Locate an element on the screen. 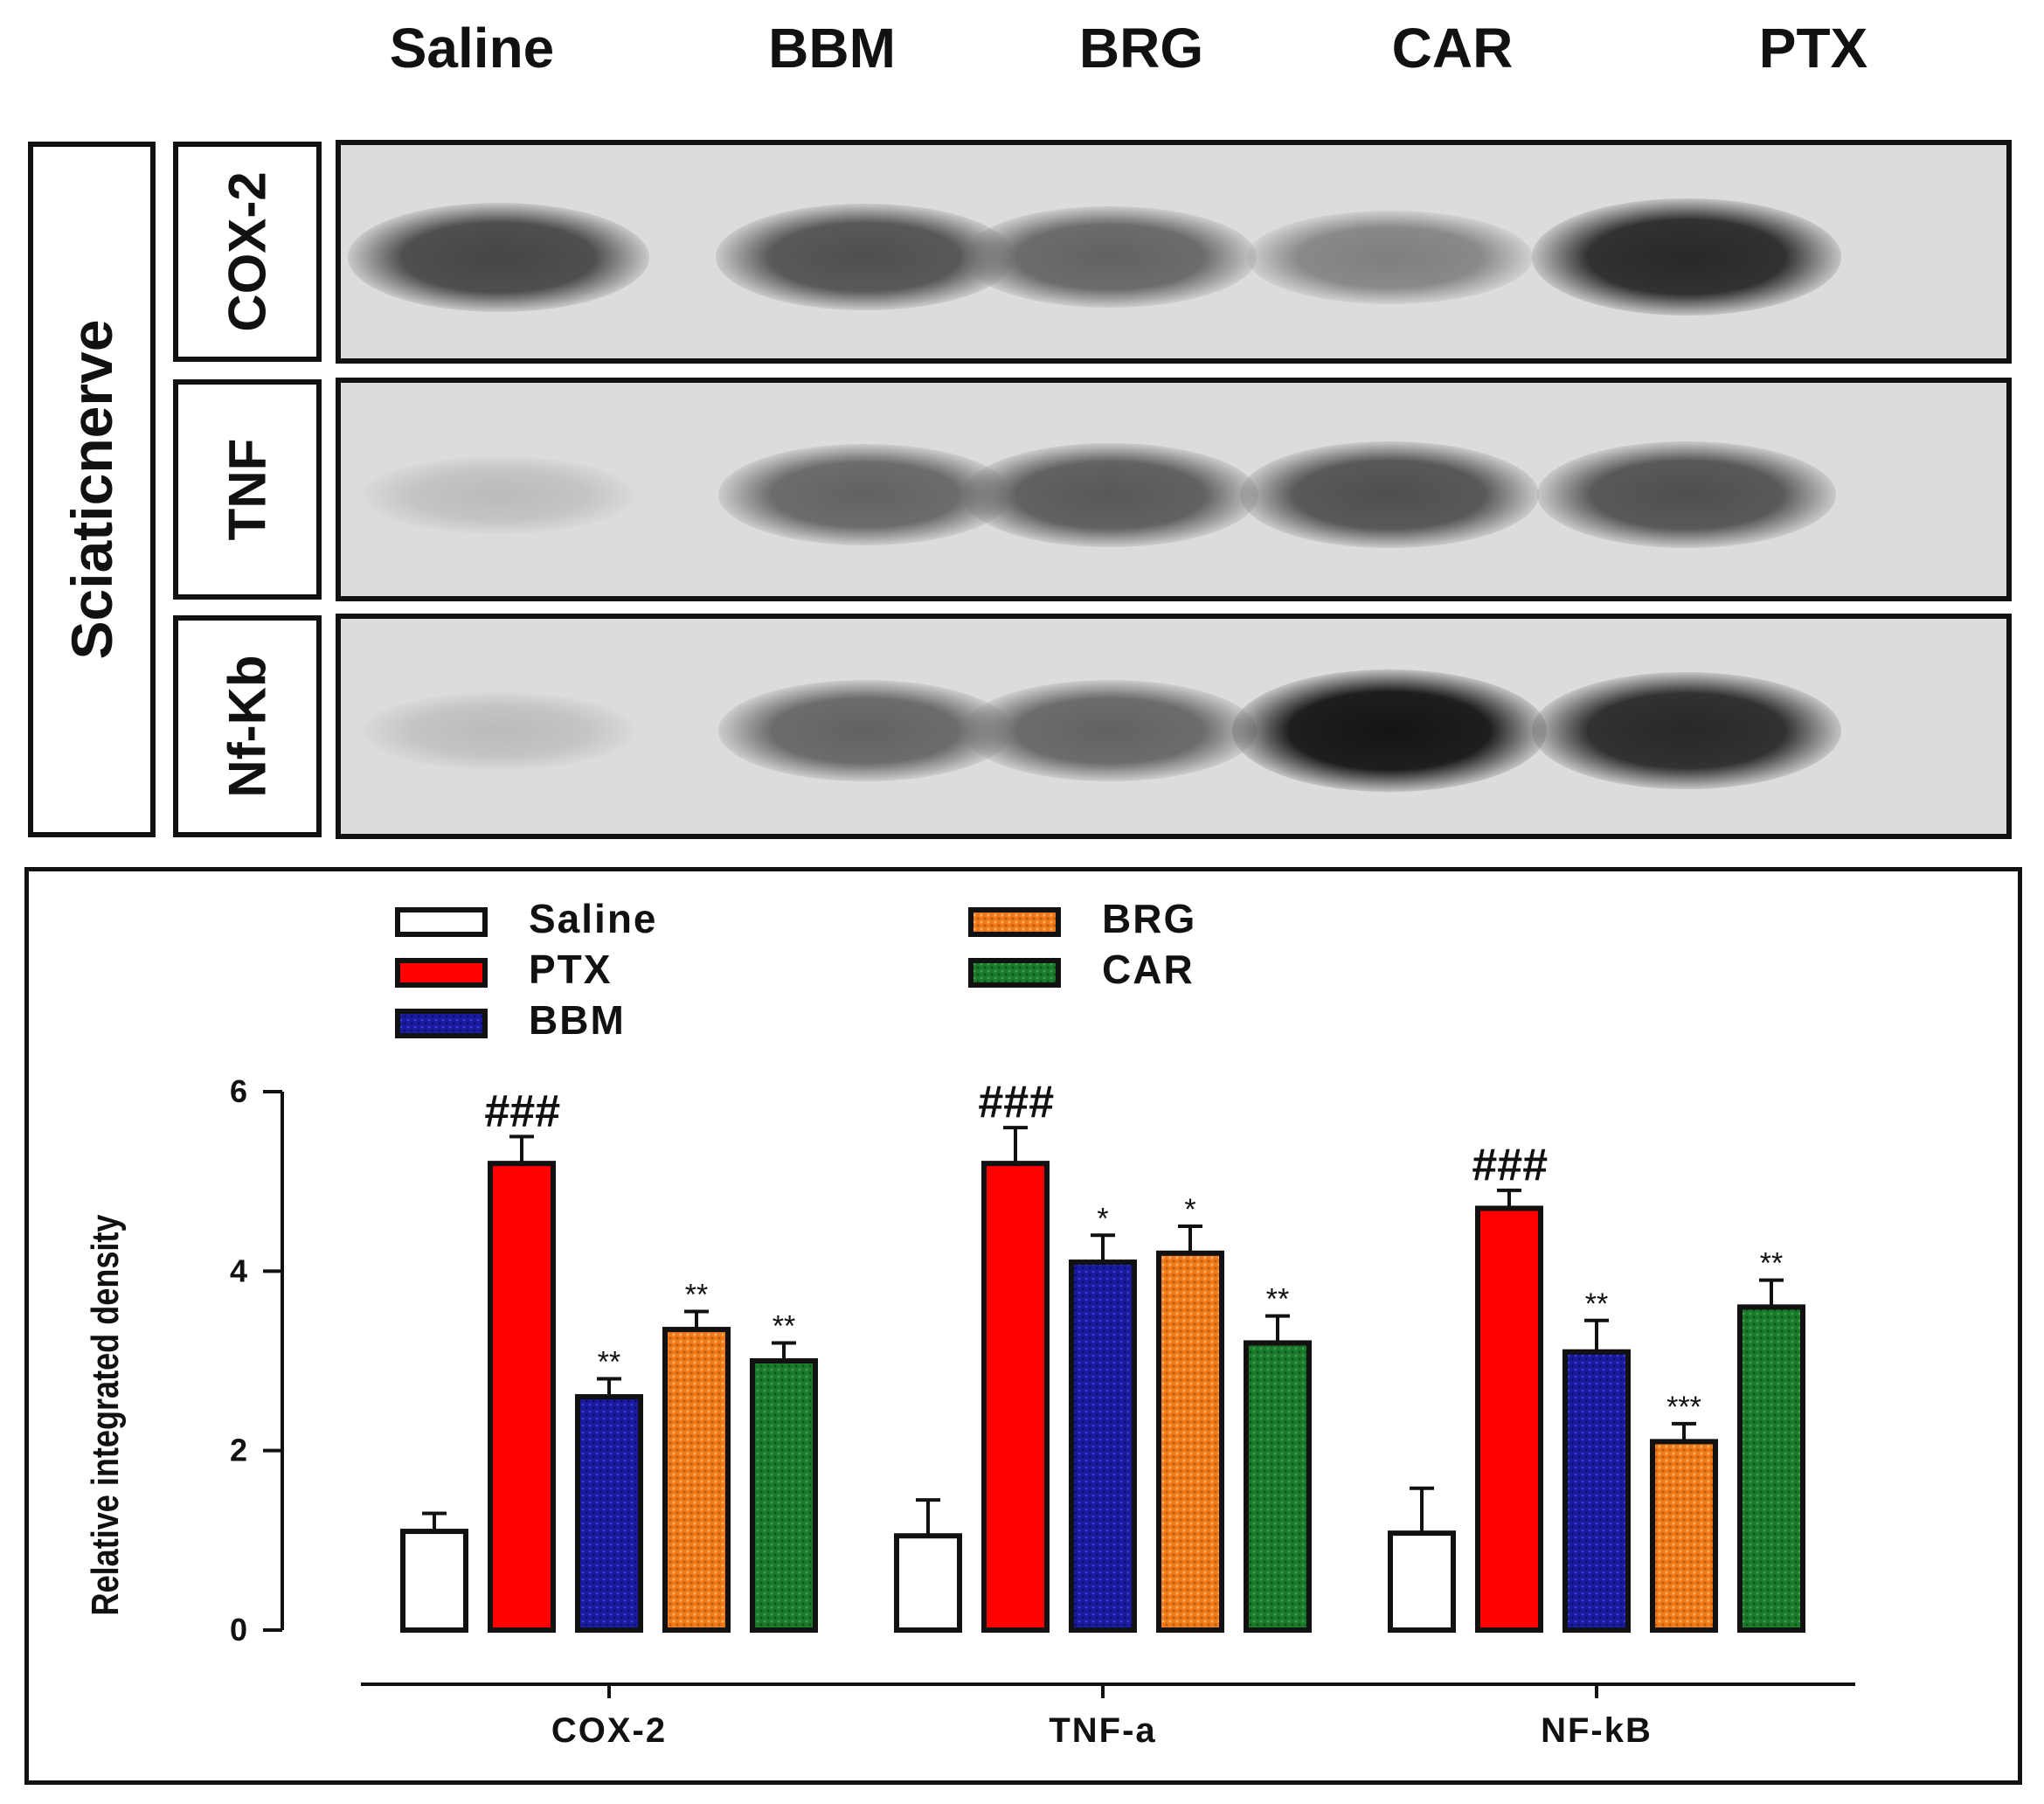  bar-tnf-a-brg is located at coordinates (1190, 1441).